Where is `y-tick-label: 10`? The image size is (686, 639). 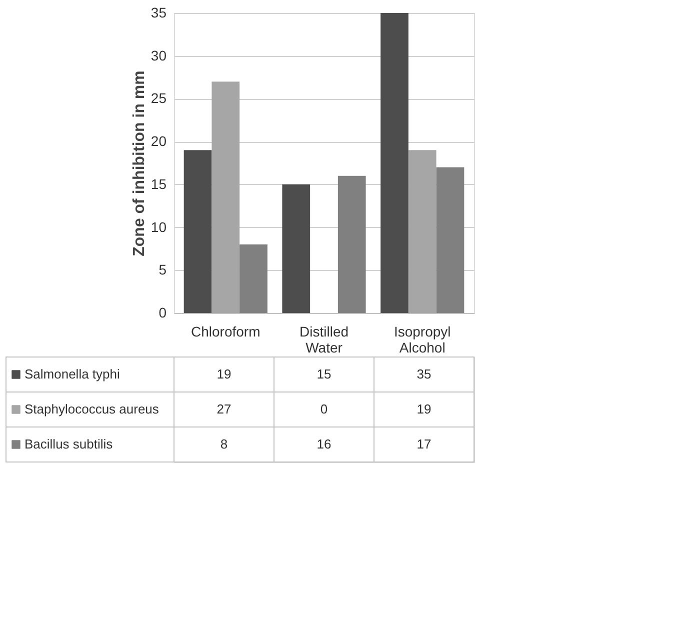
y-tick-label: 10 is located at coordinates (158, 226).